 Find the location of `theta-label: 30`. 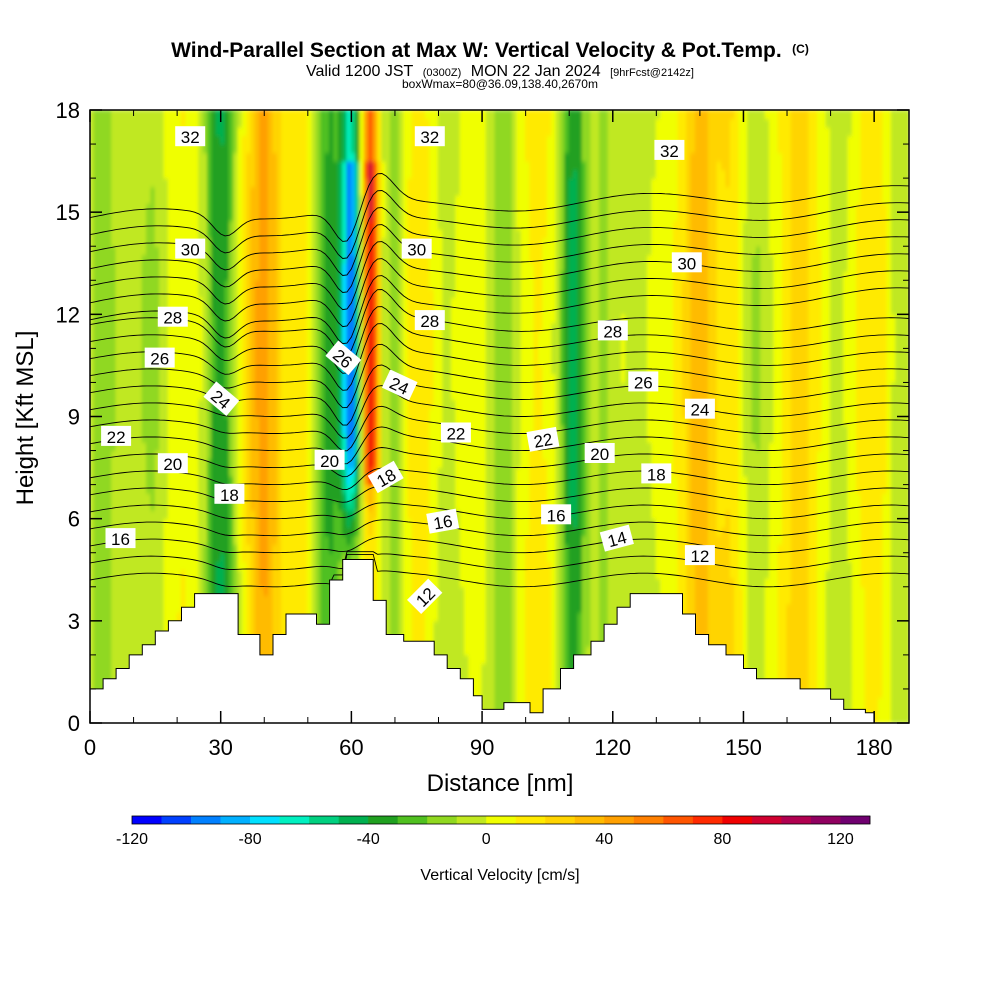

theta-label: 30 is located at coordinates (190, 249).